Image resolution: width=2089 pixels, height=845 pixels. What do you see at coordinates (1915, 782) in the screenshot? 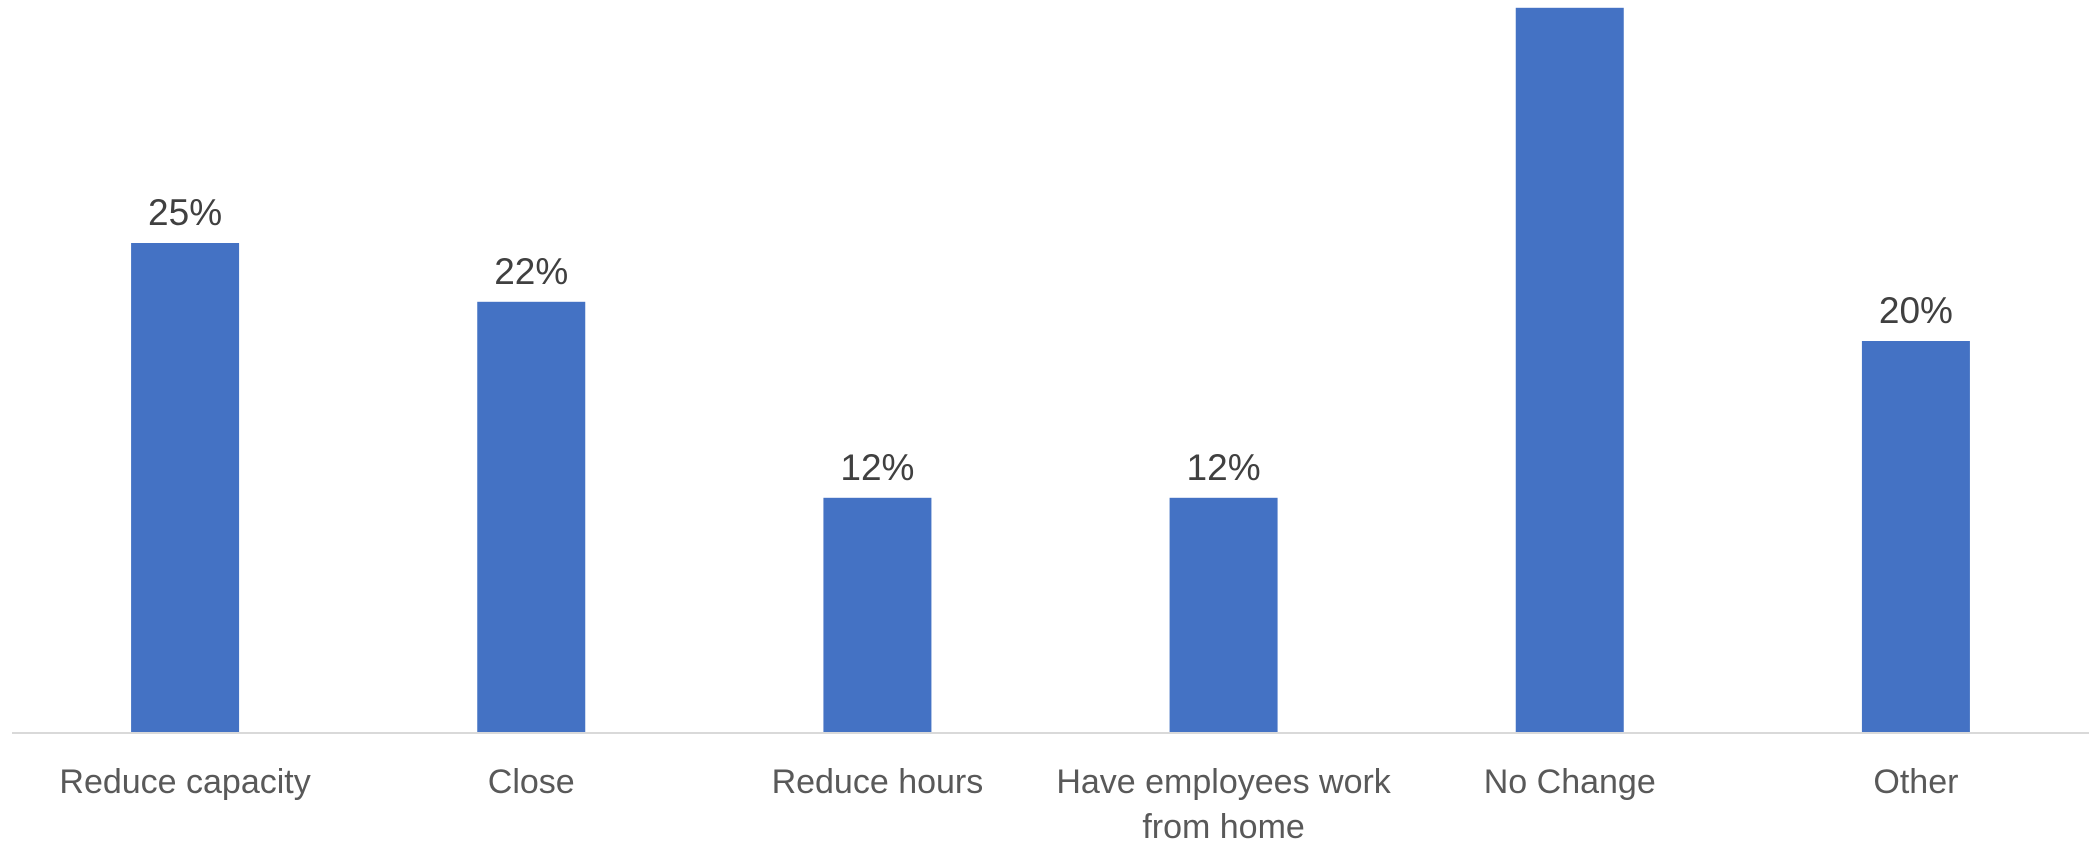
I see `category-label-5: Other` at bounding box center [1915, 782].